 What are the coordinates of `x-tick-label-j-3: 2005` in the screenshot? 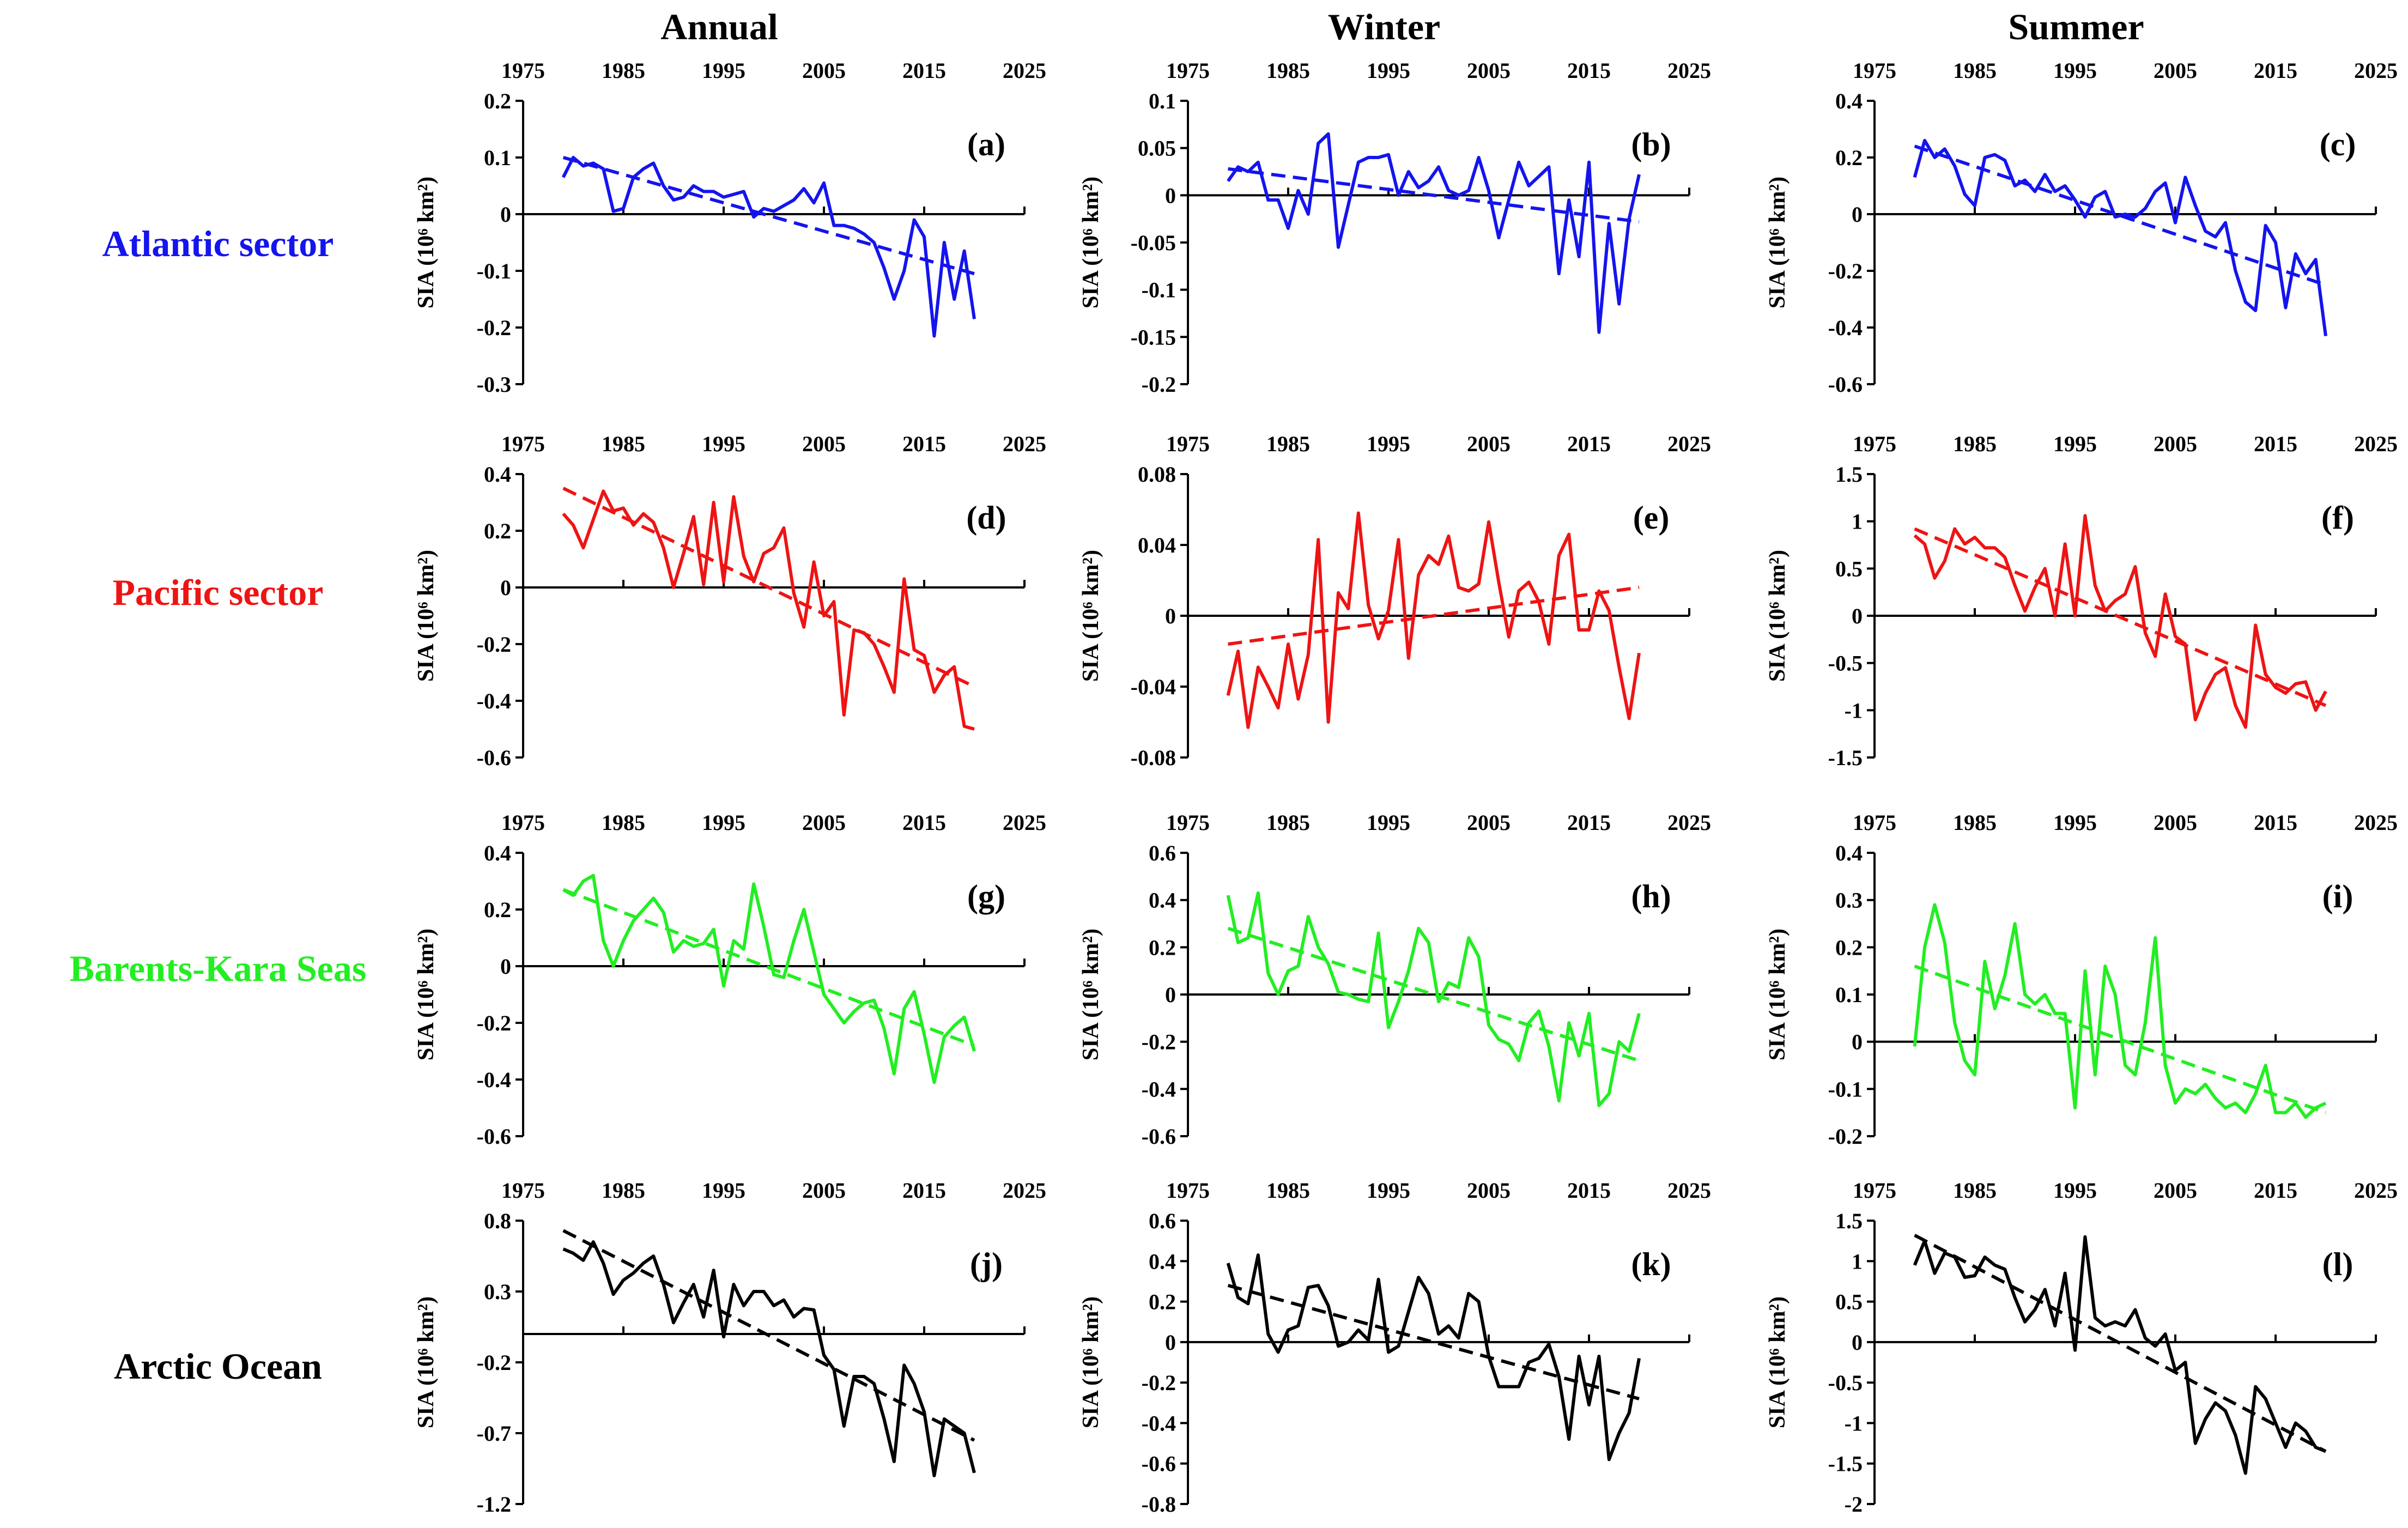 It's located at (824, 1190).